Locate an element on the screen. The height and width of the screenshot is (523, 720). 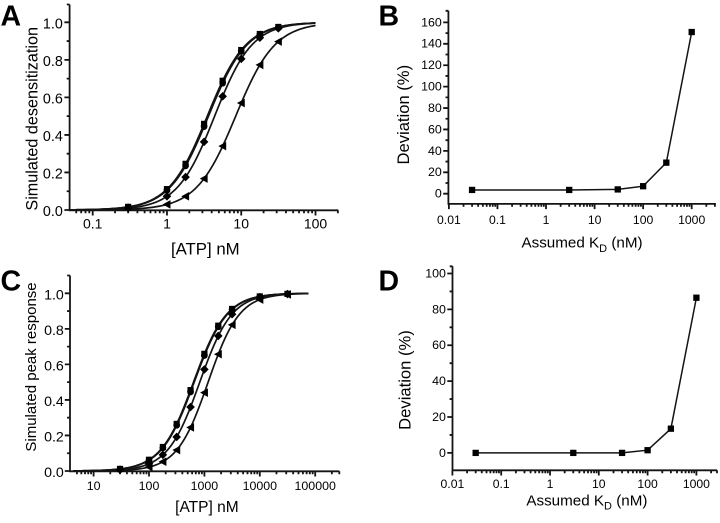
svg-text: A is located at coordinates (11, 17).